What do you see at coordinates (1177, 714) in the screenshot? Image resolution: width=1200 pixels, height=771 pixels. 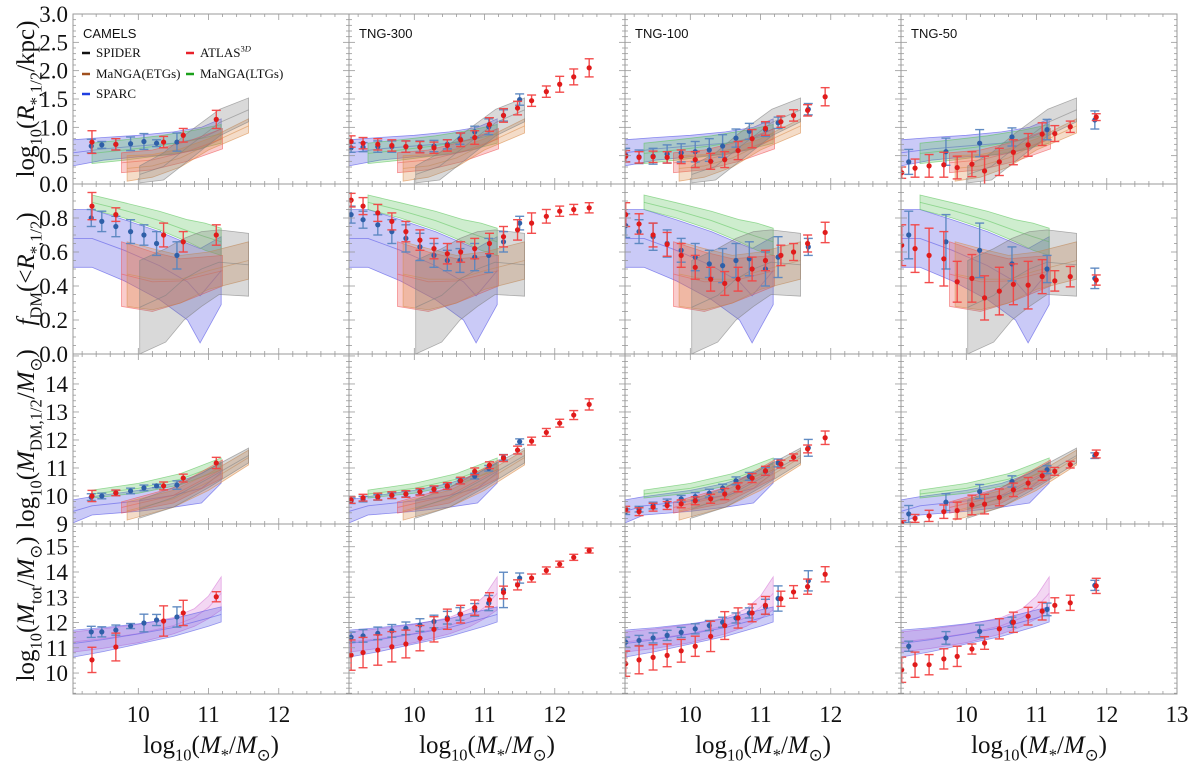 I see `x-tick-label: 13` at bounding box center [1177, 714].